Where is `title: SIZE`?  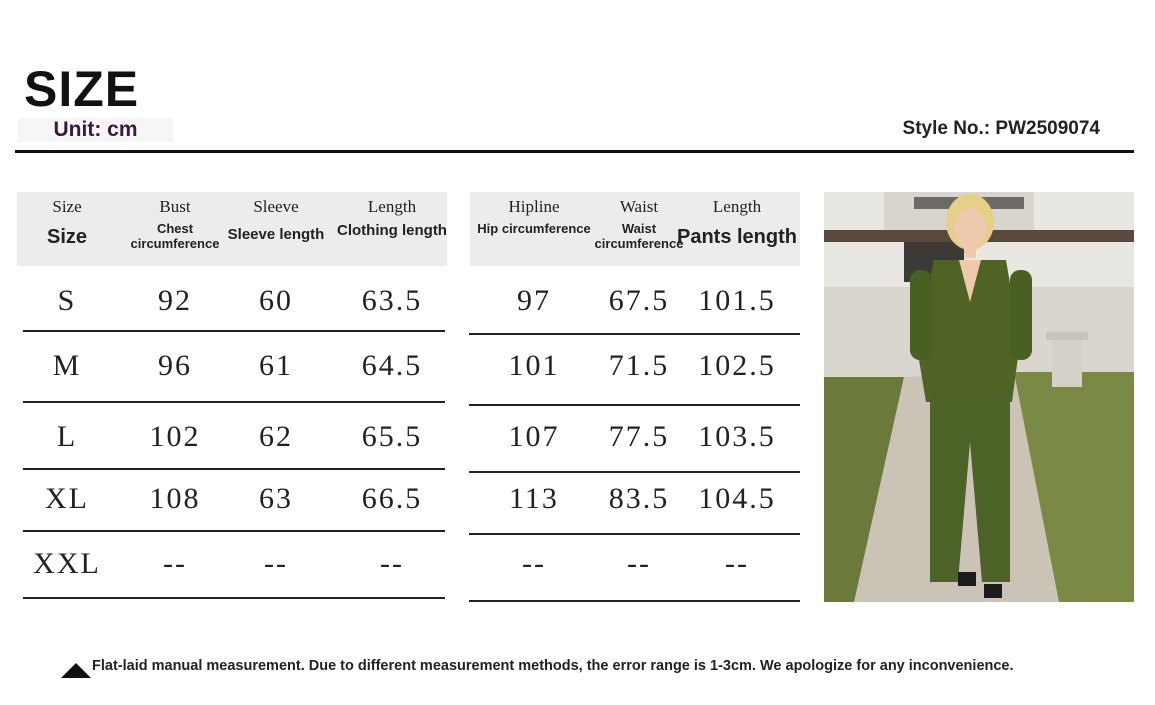 title: SIZE is located at coordinates (82, 89).